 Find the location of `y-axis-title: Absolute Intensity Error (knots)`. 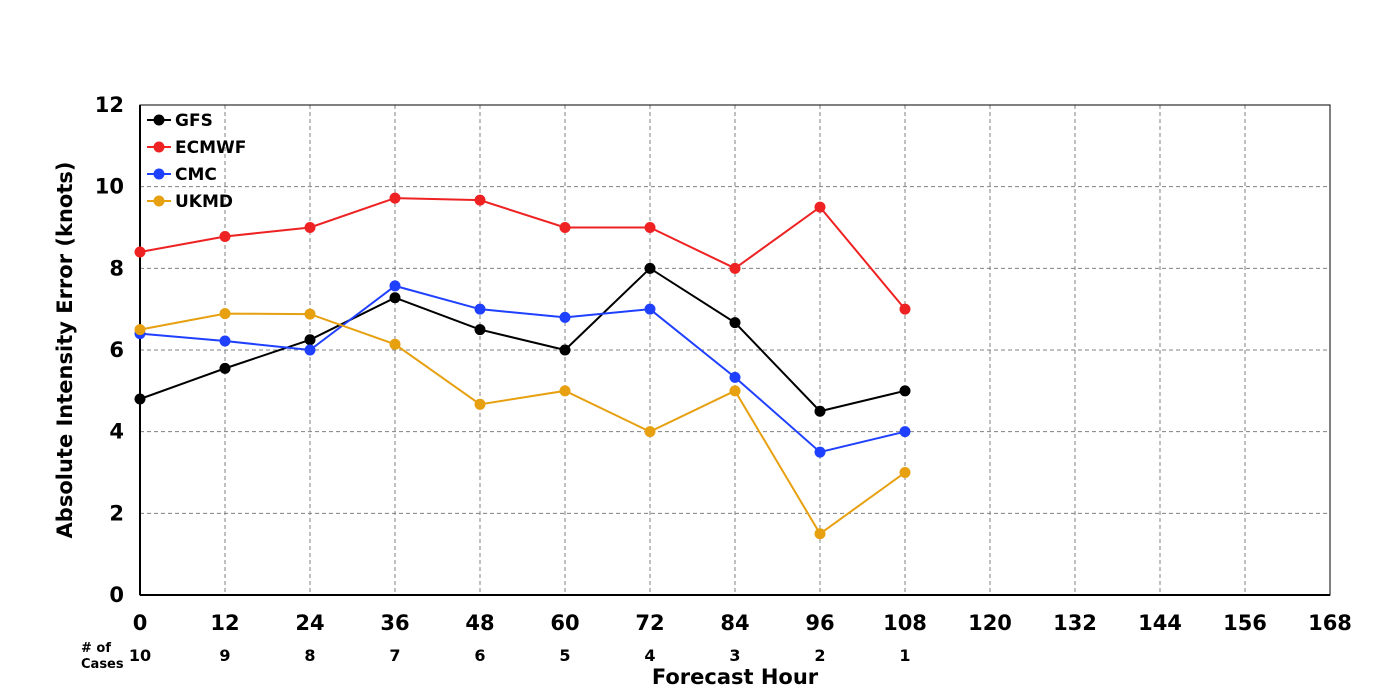

y-axis-title: Absolute Intensity Error (knots) is located at coordinates (65, 350).